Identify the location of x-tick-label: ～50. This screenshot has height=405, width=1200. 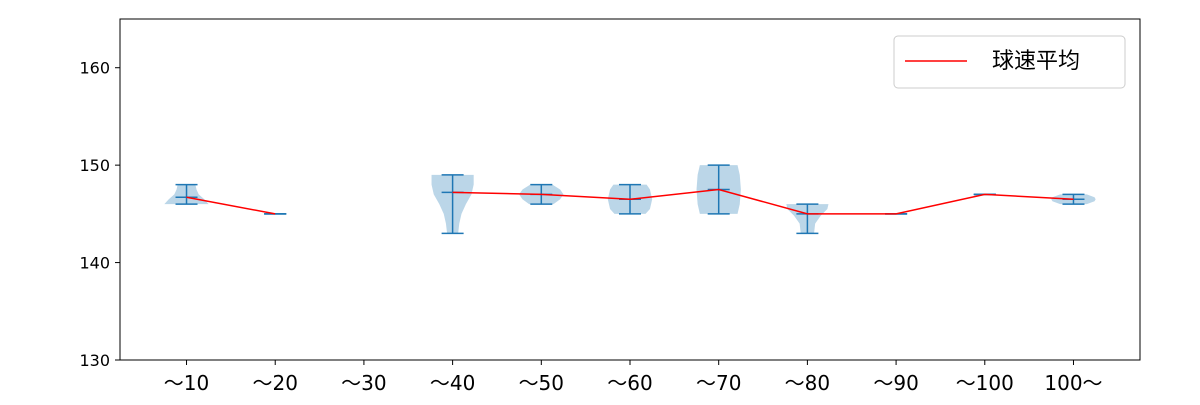
(541, 383).